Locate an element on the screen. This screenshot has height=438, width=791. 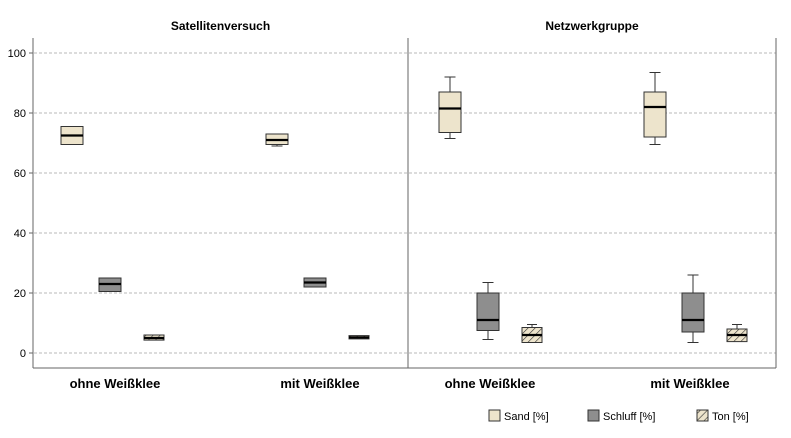
y-tick-label: 80 is located at coordinates (20, 114).